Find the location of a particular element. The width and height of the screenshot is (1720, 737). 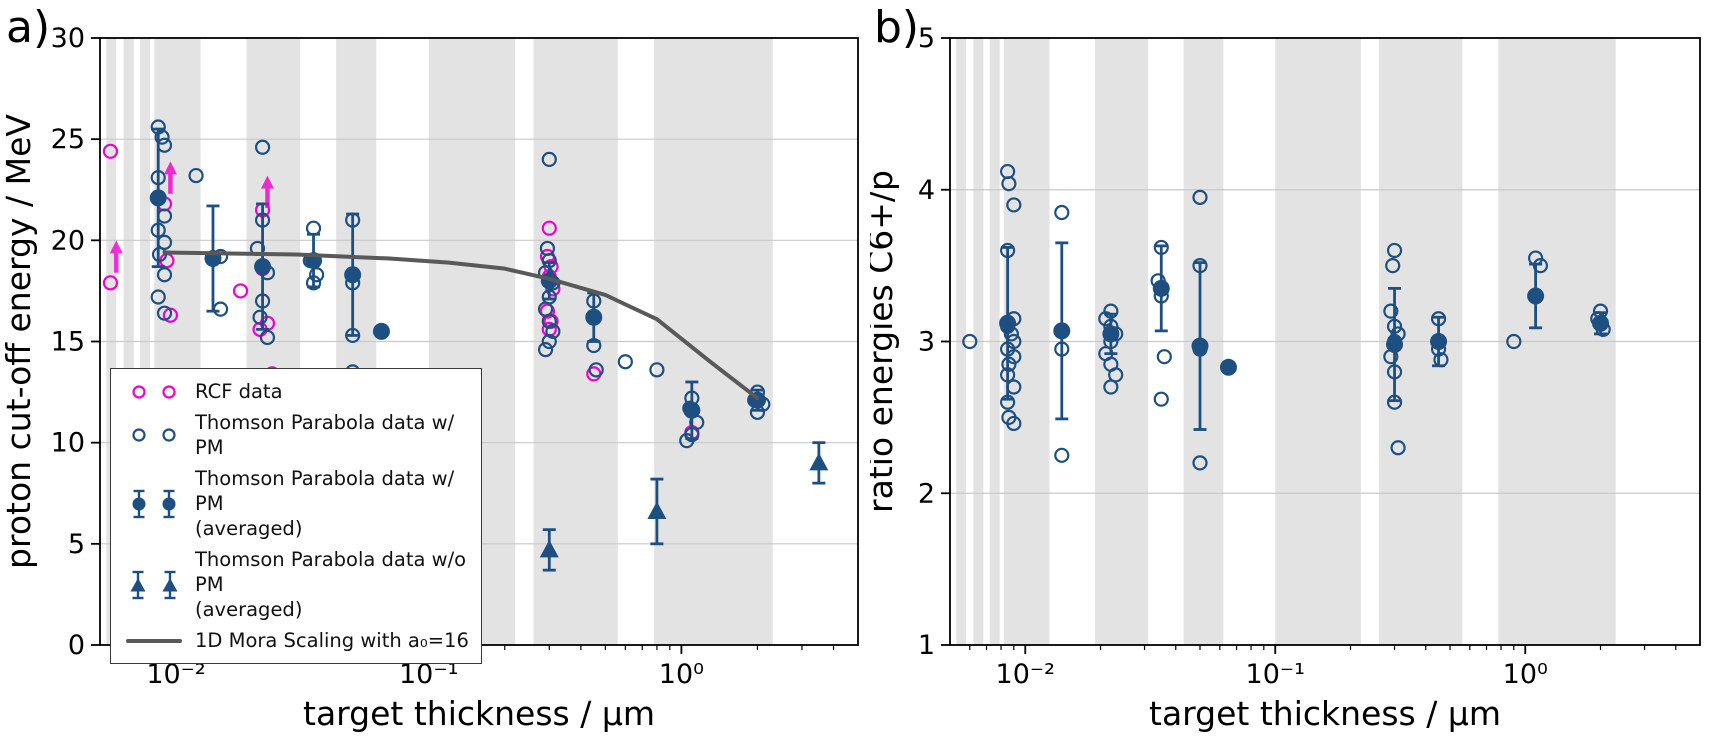

legend-entry-rcf: RCF data is located at coordinates (296, 391).